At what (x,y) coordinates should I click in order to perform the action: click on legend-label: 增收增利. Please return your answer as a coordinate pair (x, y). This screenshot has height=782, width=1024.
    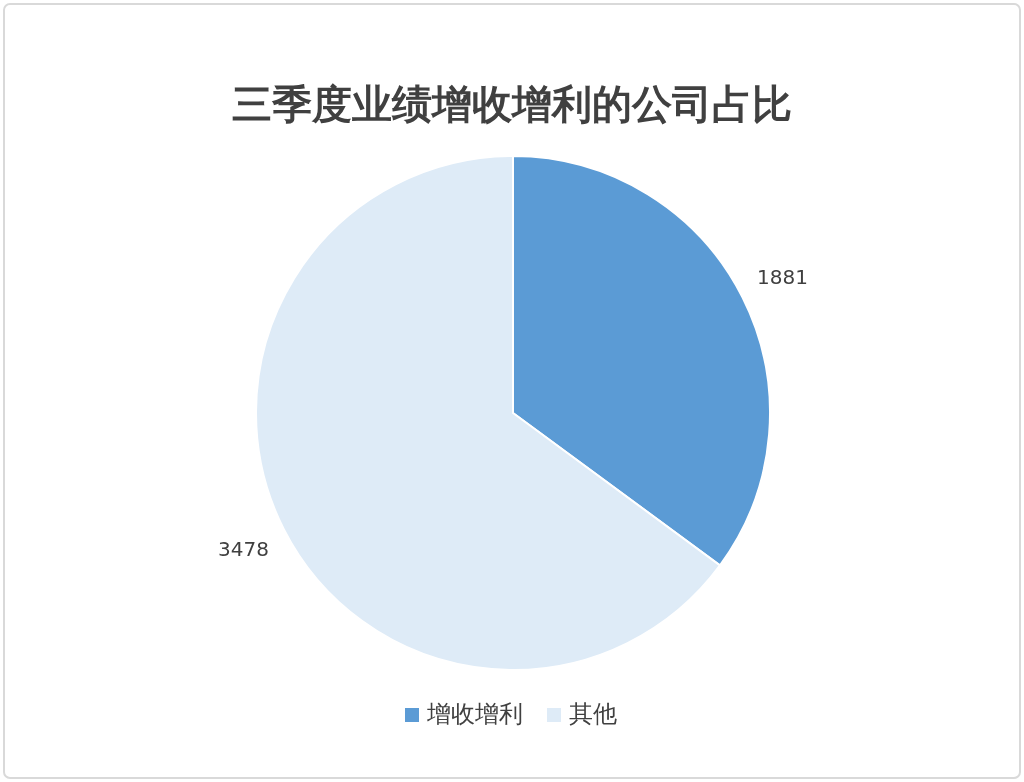
    Looking at the image, I should click on (474, 714).